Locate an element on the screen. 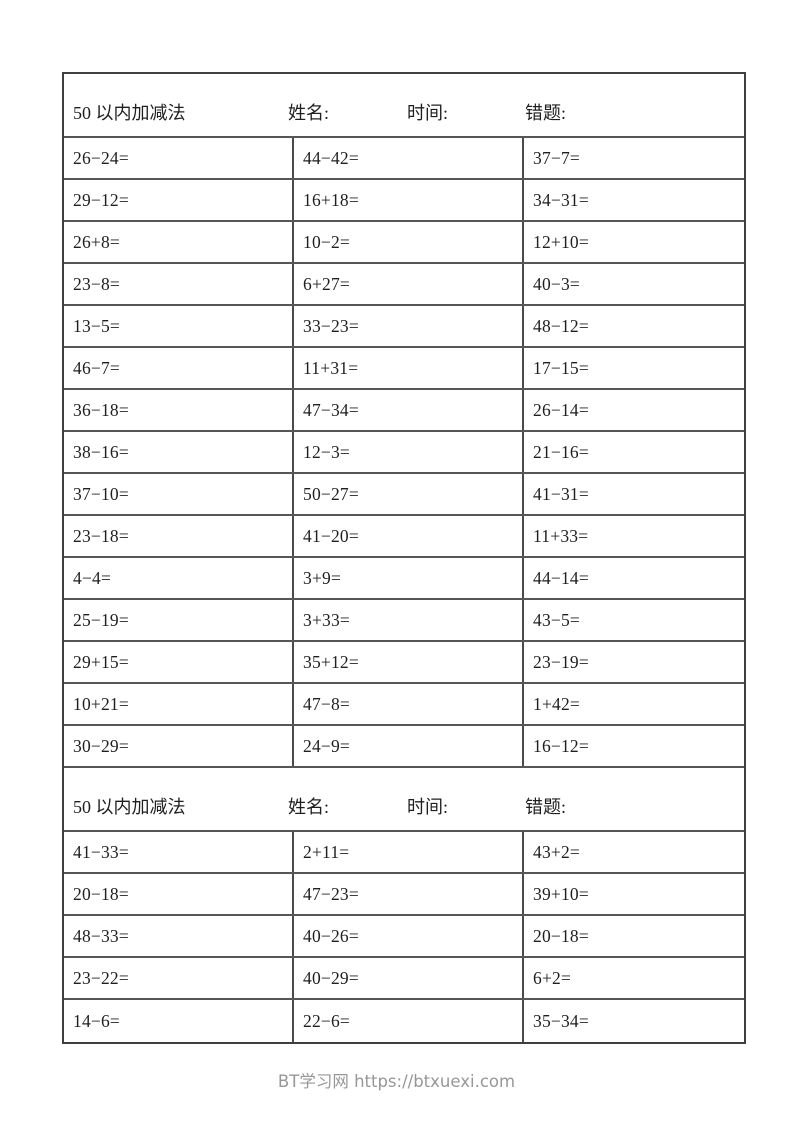  problem-text: 33−23= is located at coordinates (331, 325).